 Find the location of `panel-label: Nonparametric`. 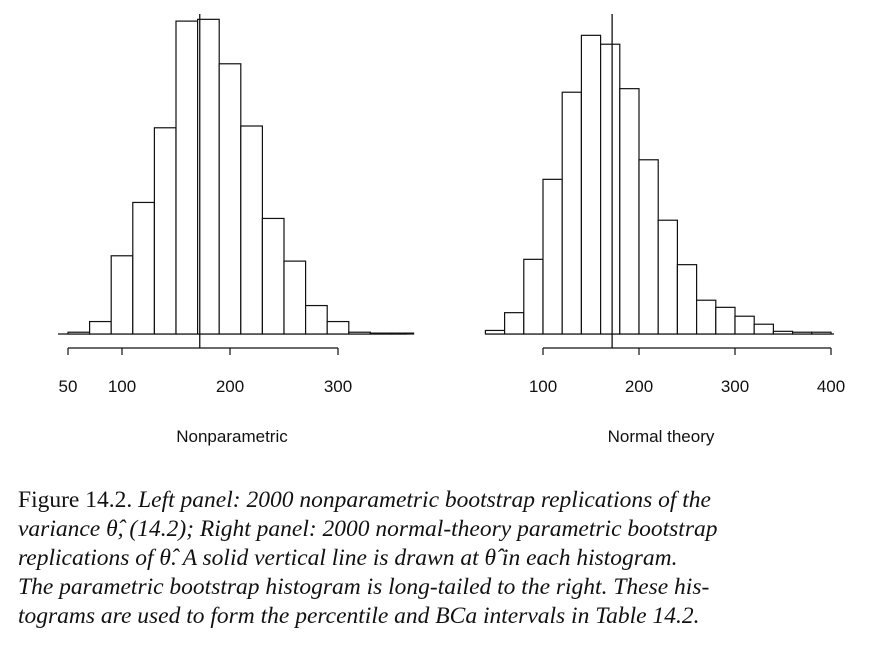

panel-label: Nonparametric is located at coordinates (232, 436).